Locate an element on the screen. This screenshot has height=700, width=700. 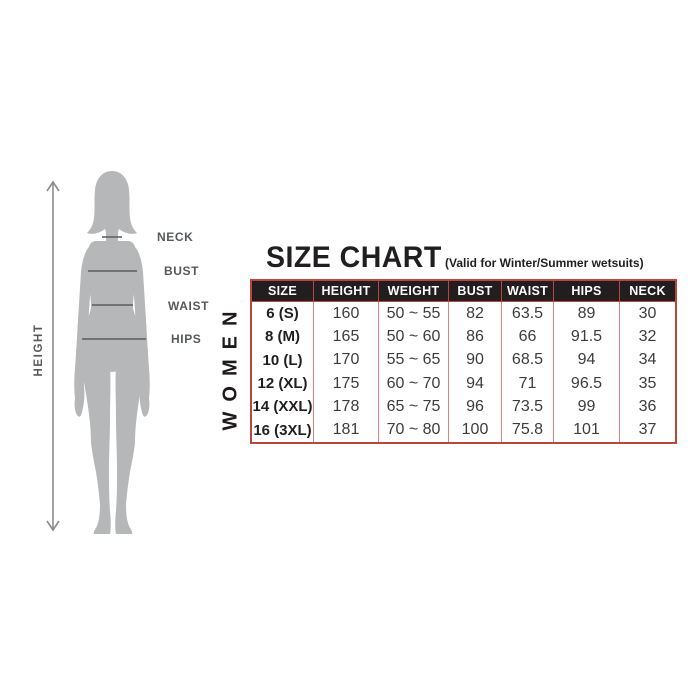
column-header-weight: WEIGHT is located at coordinates (414, 291).